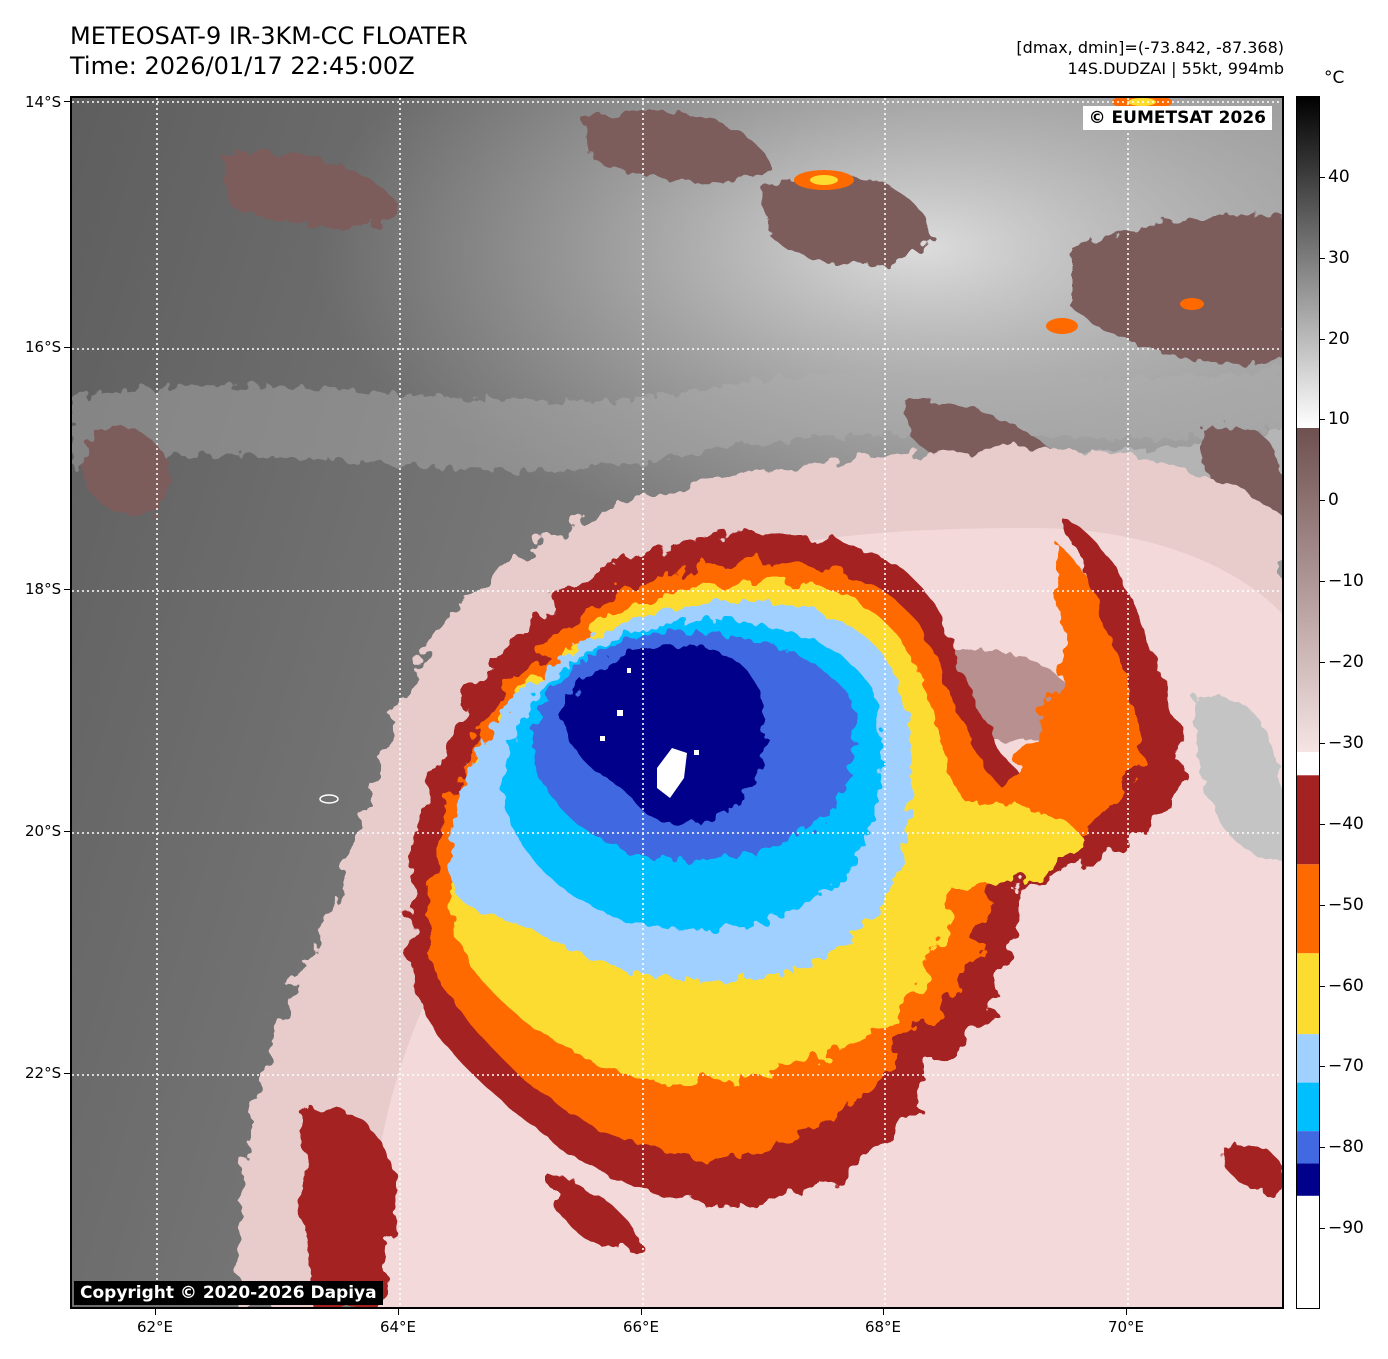 This screenshot has height=1359, width=1388. I want to click on colorbar-label: −20, so click(1346, 662).